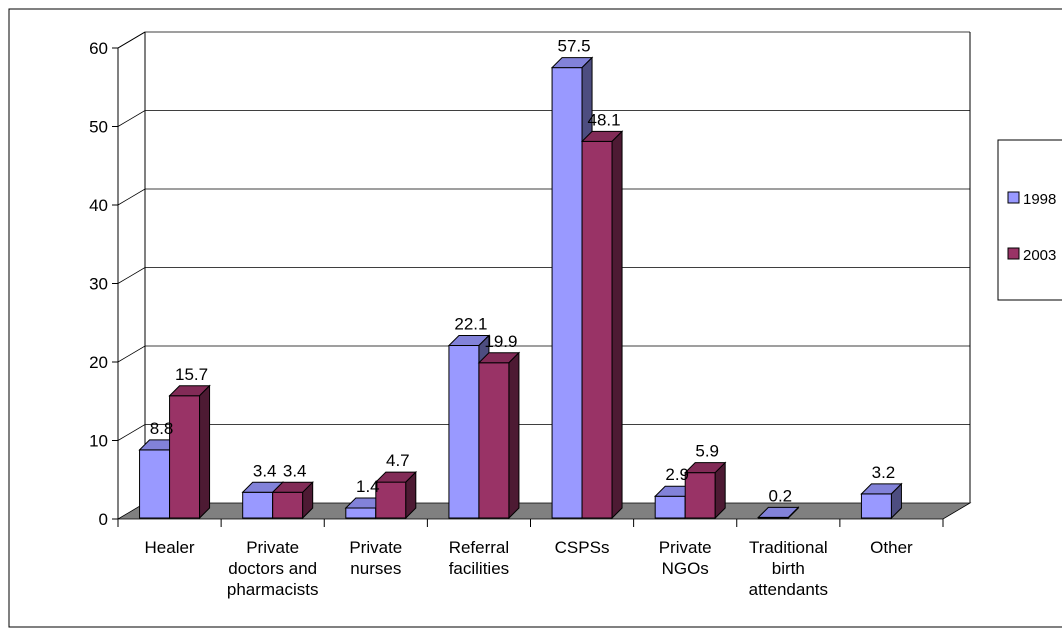  What do you see at coordinates (604, 119) in the screenshot?
I see `data-label: 48.1` at bounding box center [604, 119].